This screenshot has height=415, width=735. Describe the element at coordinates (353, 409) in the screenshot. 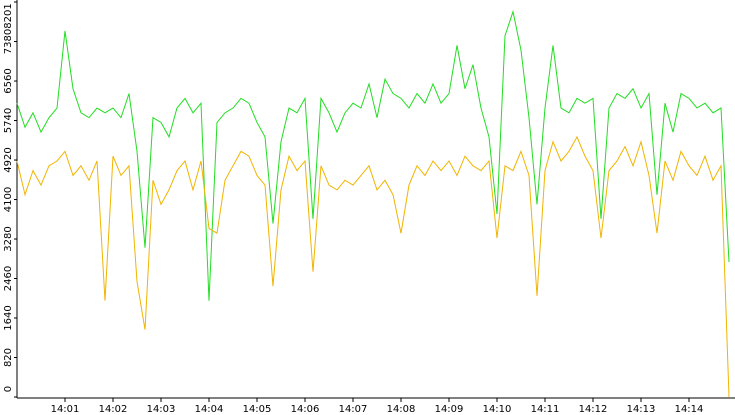

I see `x-tick-label: 14:07` at that location.